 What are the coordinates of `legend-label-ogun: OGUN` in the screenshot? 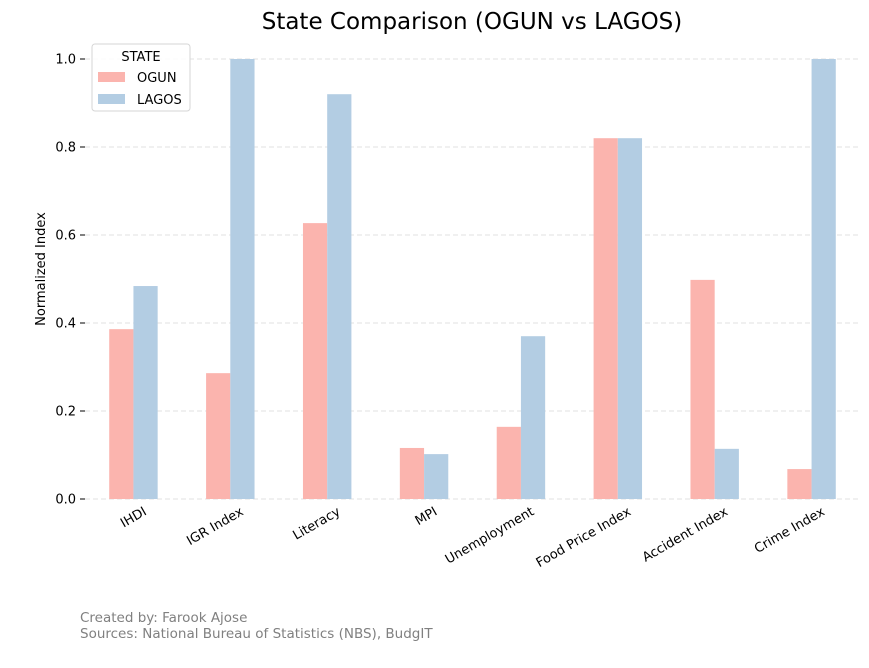 It's located at (157, 78).